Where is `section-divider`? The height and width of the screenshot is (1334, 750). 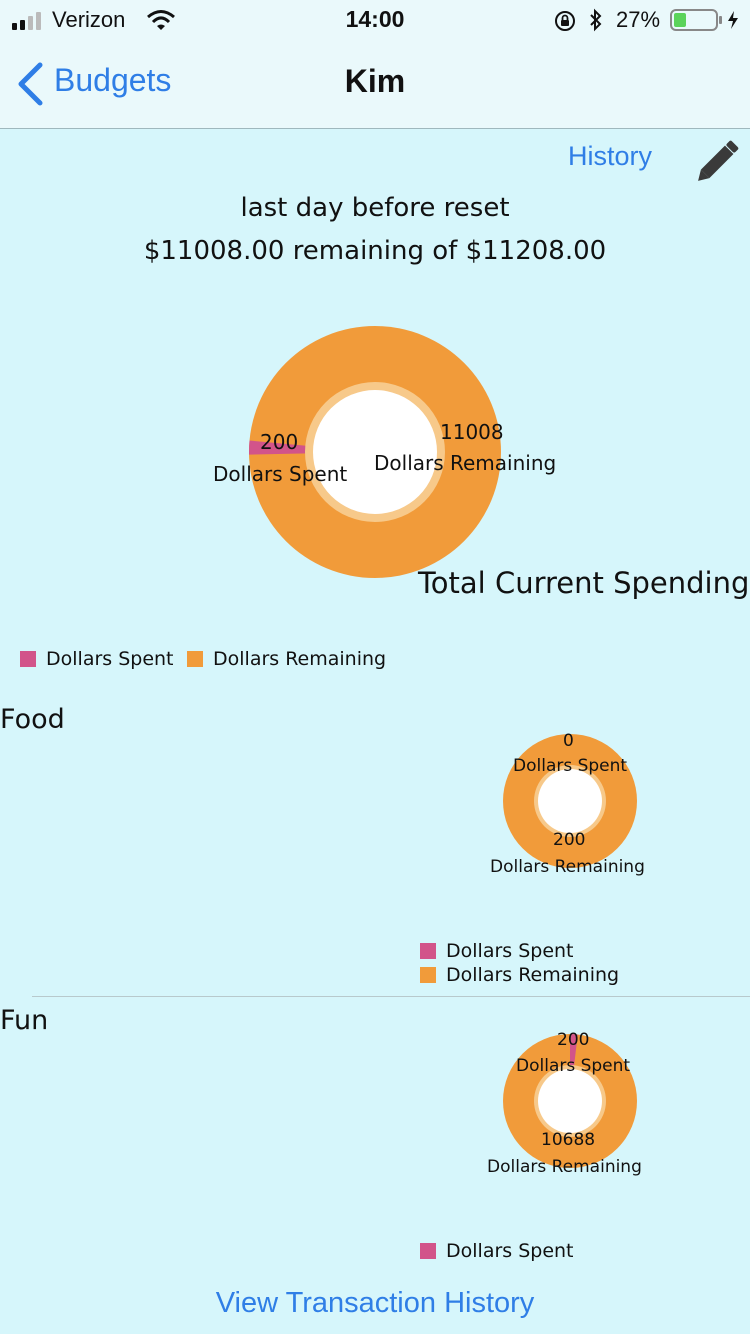
section-divider is located at coordinates (391, 996).